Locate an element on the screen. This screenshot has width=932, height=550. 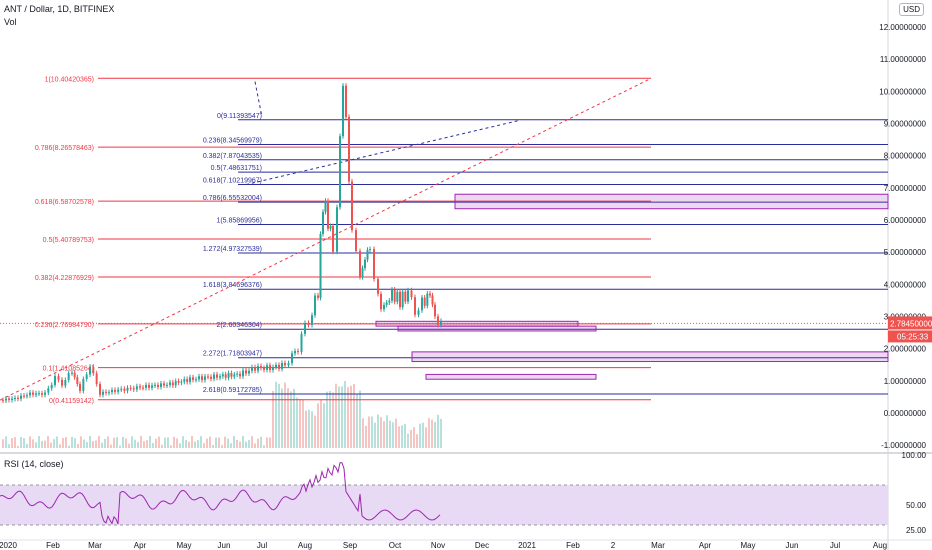
fib-blue-label: 1.272(4.97327539) is located at coordinates (232, 249).